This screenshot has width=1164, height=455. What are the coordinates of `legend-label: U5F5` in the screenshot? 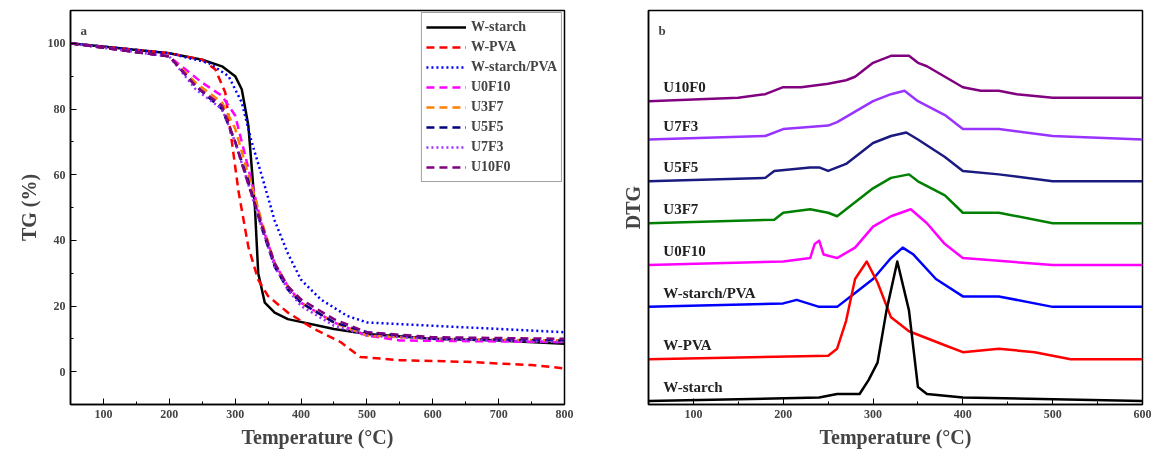 It's located at (487, 127).